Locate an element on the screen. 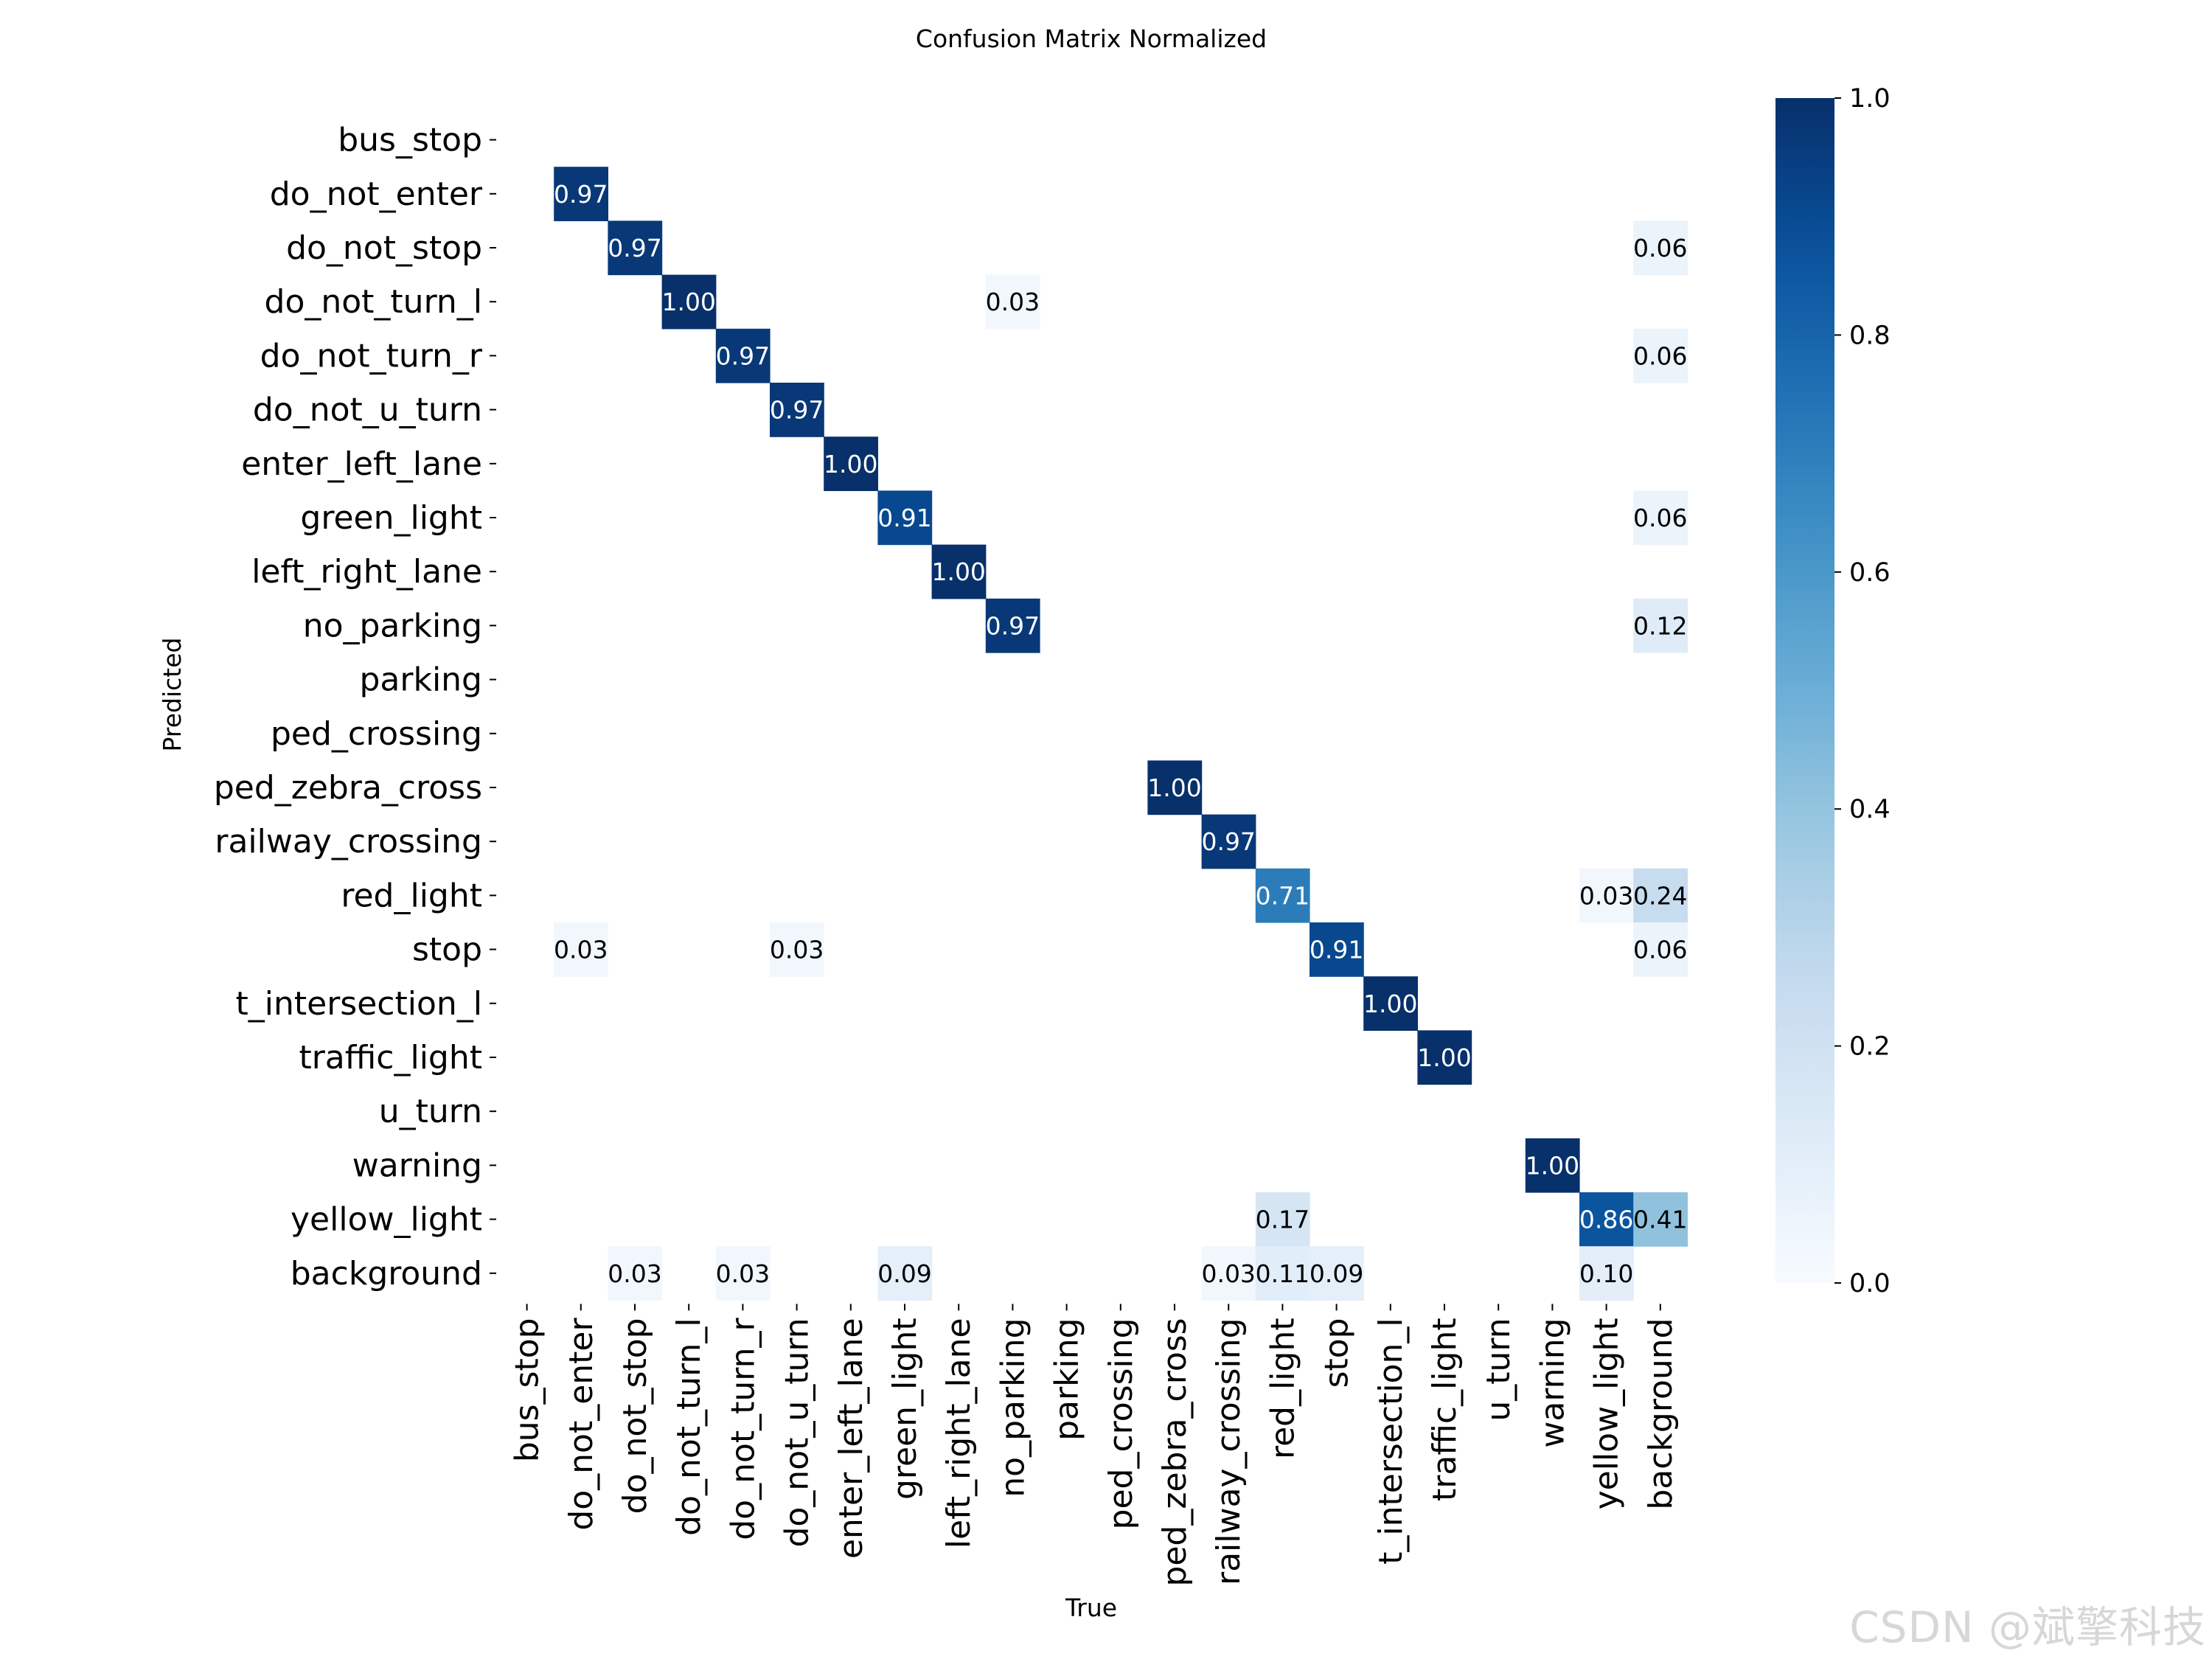  cell-value-label: 0.71 is located at coordinates (1283, 895).